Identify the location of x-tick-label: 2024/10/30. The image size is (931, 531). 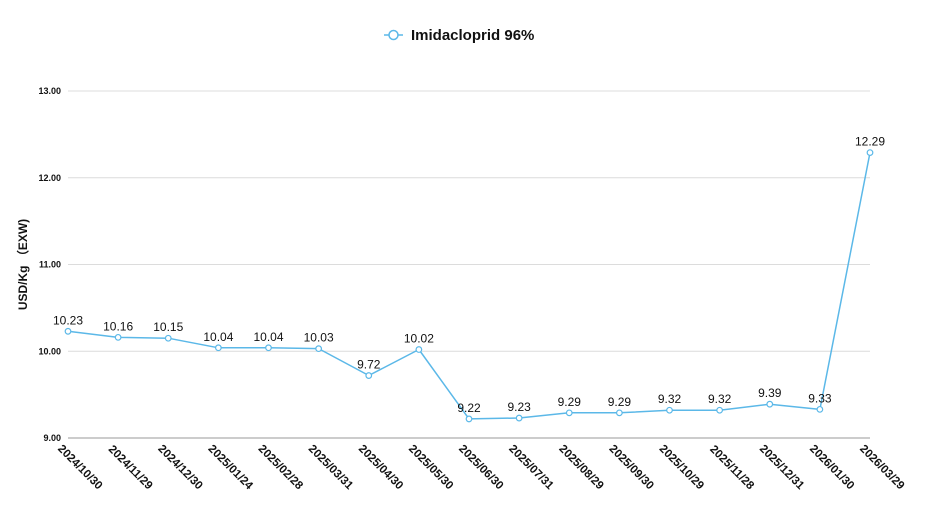
(79, 467).